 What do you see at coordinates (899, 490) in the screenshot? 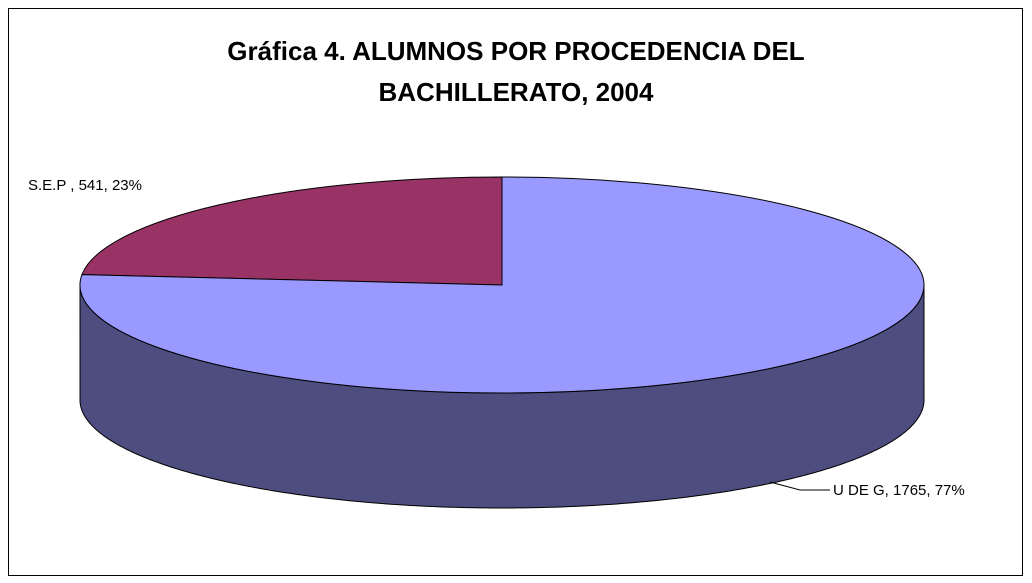
I see `data-label: U DE G, 1765, 77%` at bounding box center [899, 490].